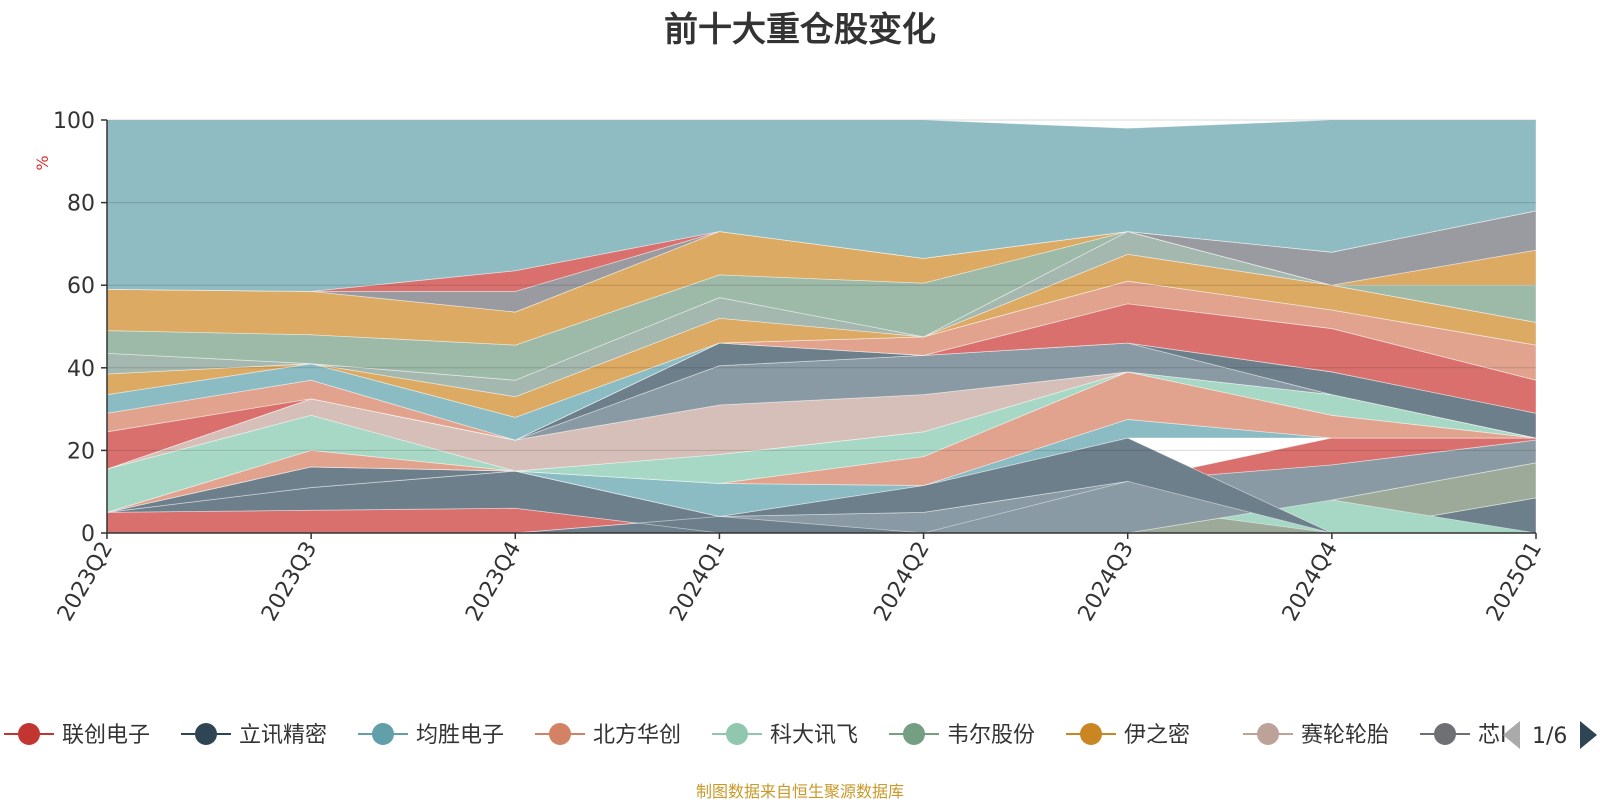  Describe the element at coordinates (637, 735) in the screenshot. I see `legend-label: 北方华创` at that location.